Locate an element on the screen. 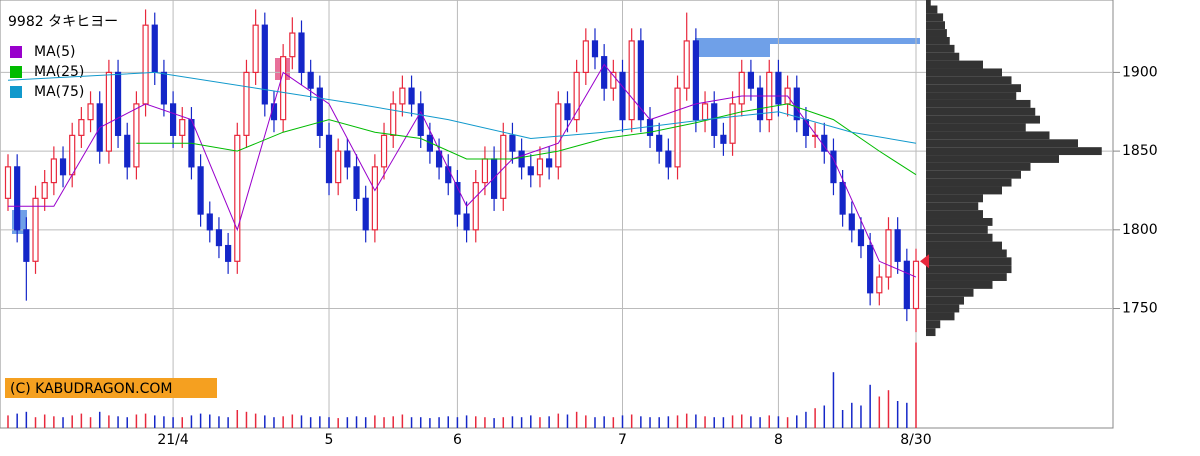 This screenshot has height=456, width=1200. x-tick-label: 8 is located at coordinates (778, 440).